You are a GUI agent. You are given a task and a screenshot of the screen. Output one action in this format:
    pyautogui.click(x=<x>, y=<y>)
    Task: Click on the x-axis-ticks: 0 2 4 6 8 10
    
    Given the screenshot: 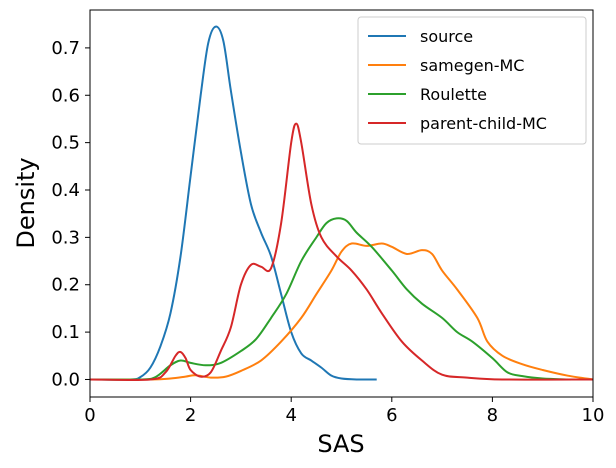 What is the action you would take?
    pyautogui.click(x=344, y=411)
    